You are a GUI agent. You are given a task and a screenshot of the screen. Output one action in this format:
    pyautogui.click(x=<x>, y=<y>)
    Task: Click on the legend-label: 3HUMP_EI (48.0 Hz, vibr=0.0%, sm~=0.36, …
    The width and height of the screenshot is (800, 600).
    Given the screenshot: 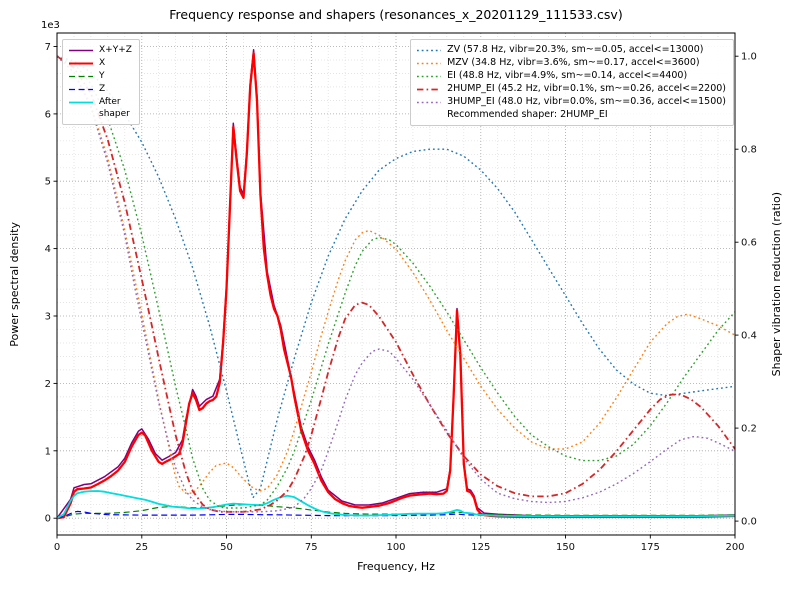 What is the action you would take?
    pyautogui.click(x=586, y=101)
    